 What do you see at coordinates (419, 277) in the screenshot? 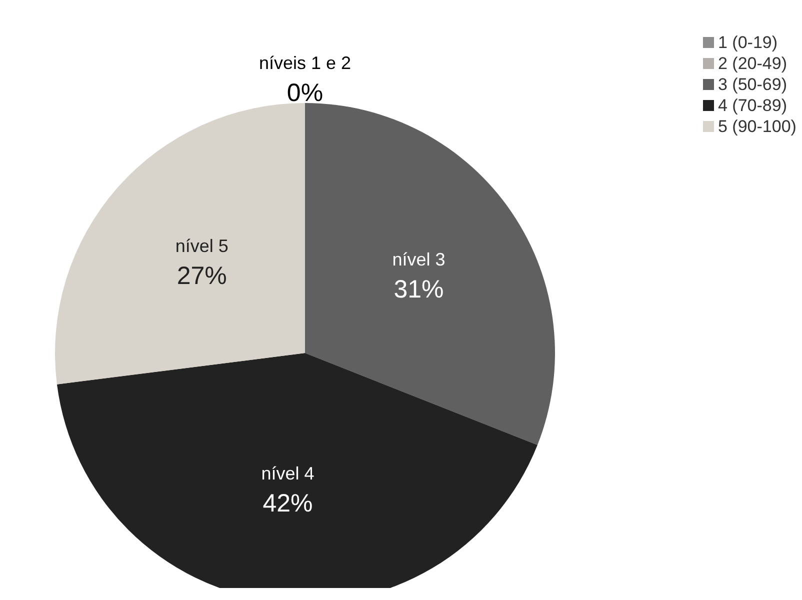
I see `data-label: nível 3 31%` at bounding box center [419, 277].